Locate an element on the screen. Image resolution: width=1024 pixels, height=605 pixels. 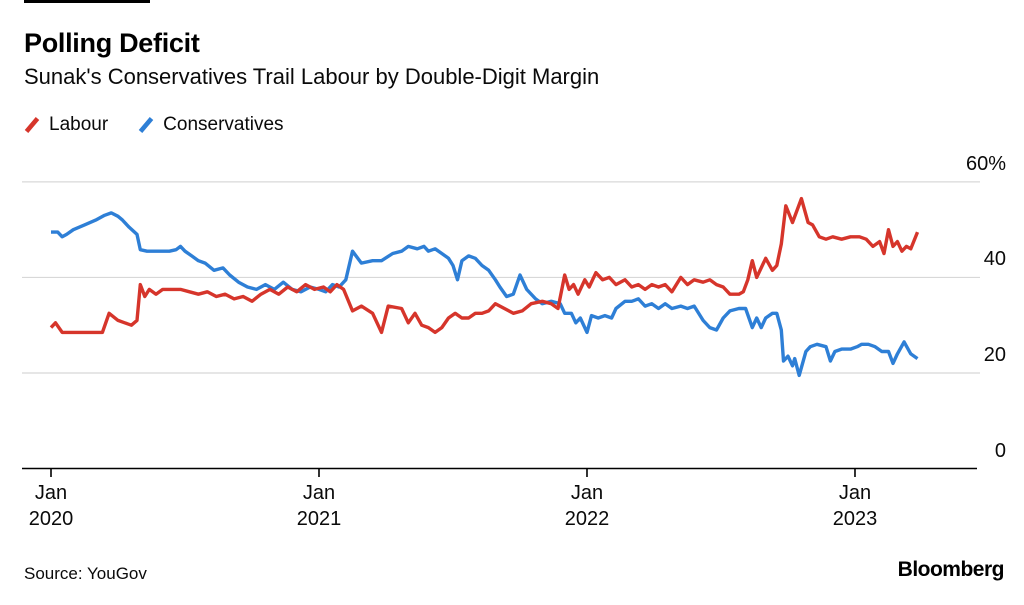
y-axis-label-60: 60% is located at coordinates (985, 163).